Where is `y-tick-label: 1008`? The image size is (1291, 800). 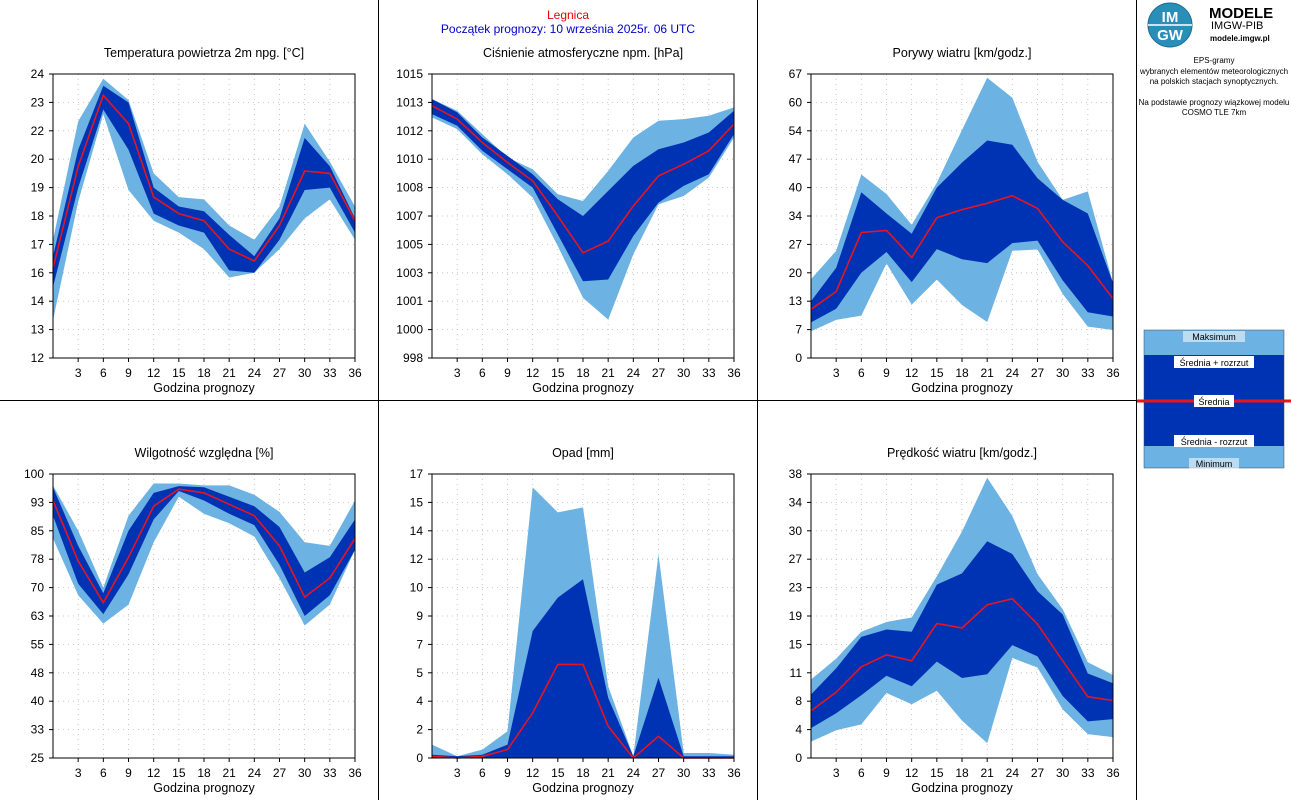 y-tick-label: 1008 is located at coordinates (409, 188).